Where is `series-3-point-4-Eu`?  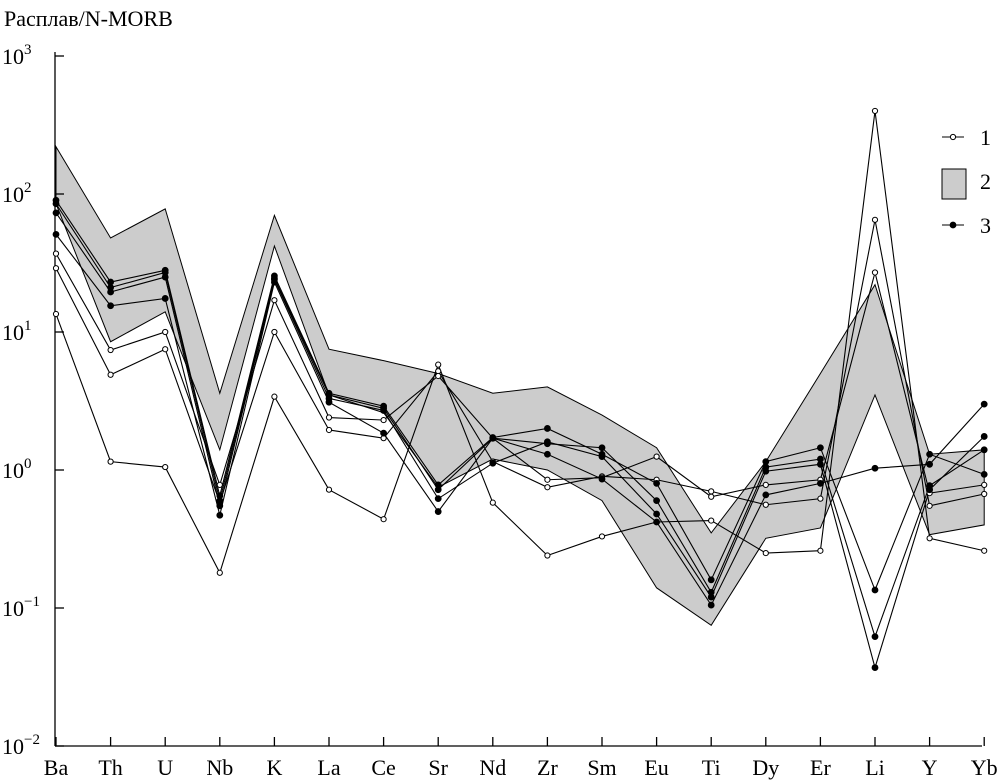
series-3-point-4-Eu is located at coordinates (656, 514).